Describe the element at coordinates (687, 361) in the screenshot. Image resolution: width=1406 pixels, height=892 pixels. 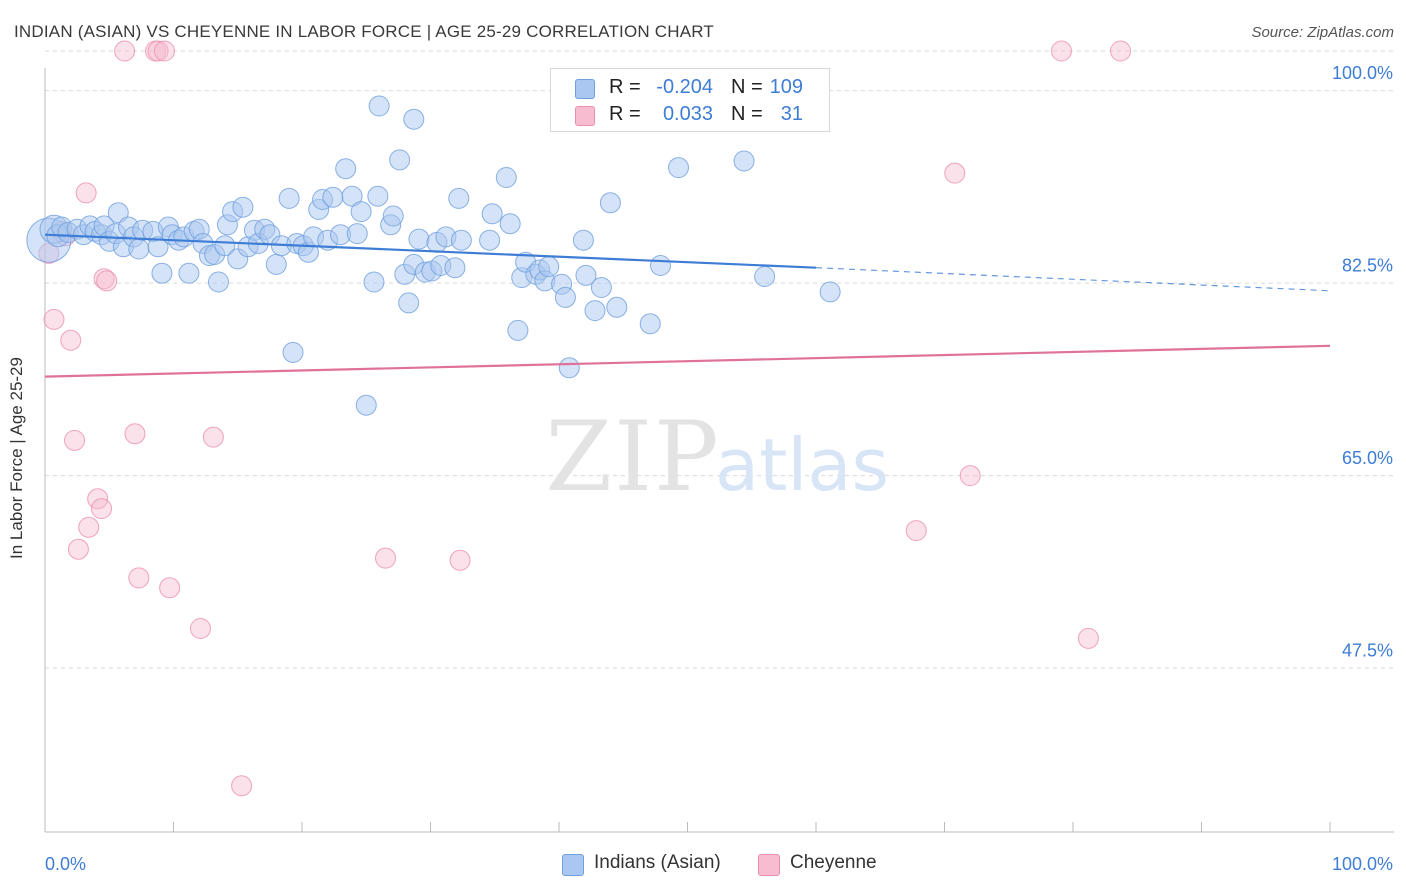
I see `cheyenne-trend-line` at that location.